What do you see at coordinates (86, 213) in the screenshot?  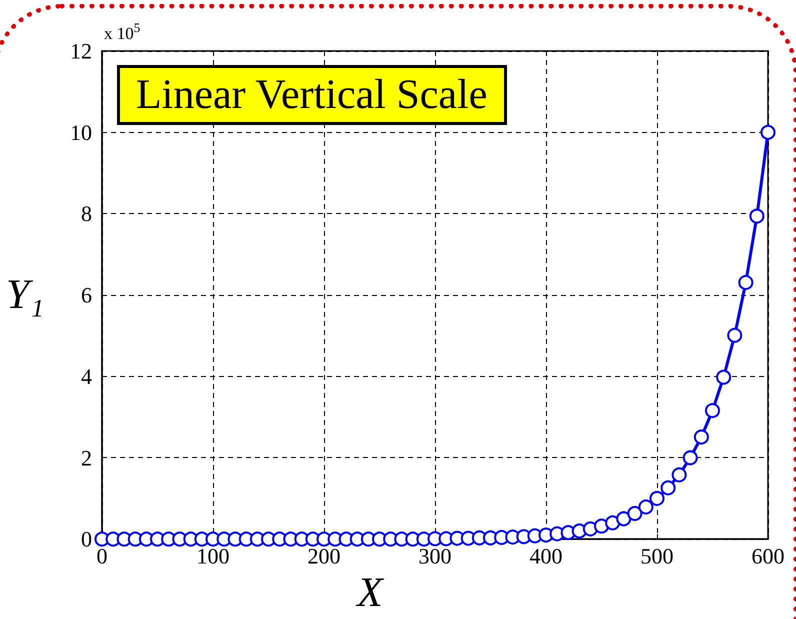 I see `y-tick-label: 8` at bounding box center [86, 213].